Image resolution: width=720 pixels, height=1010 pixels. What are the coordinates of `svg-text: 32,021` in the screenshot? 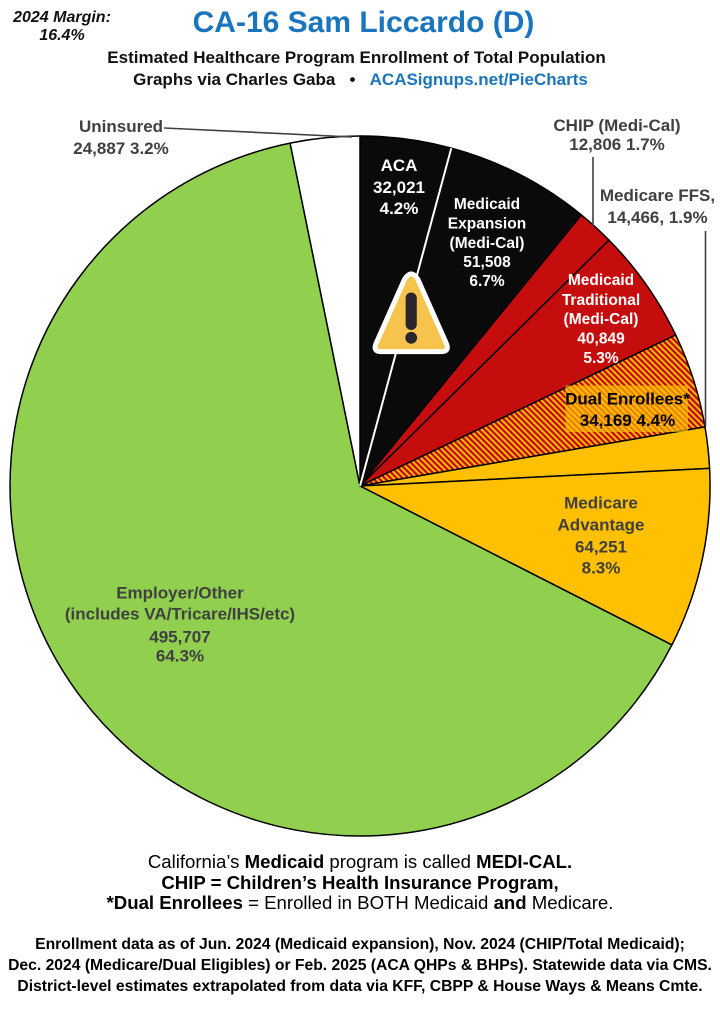 It's located at (399, 187).